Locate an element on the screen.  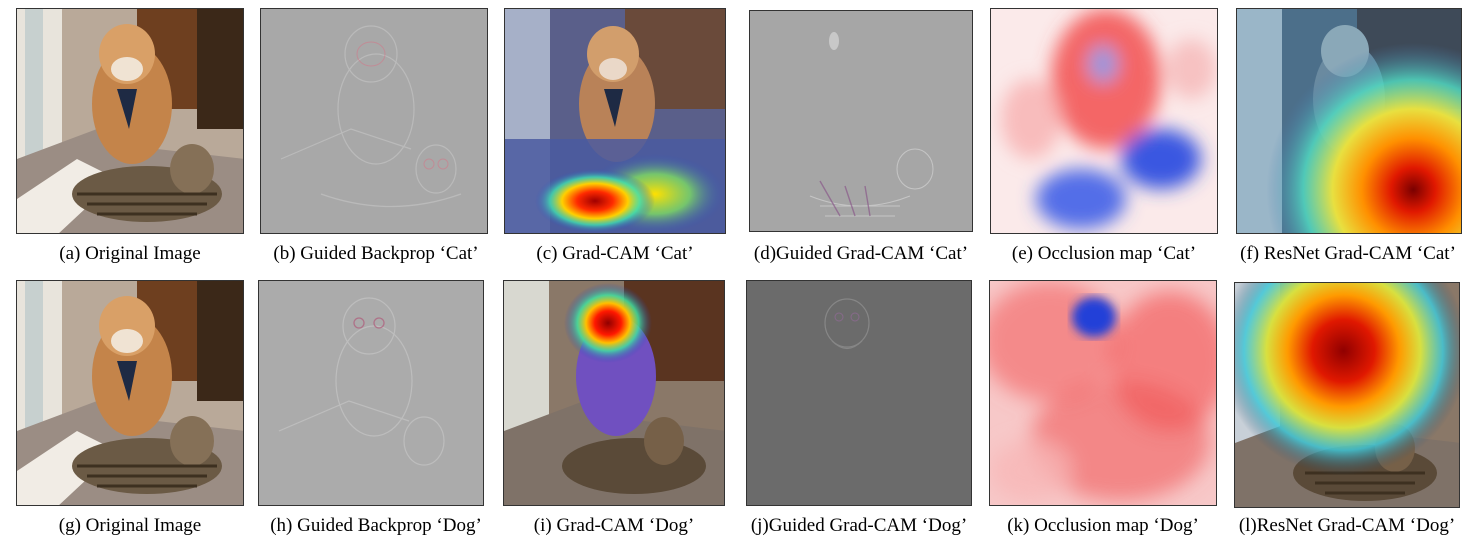
caption-e: (e) Occlusion map ‘Cat’ is located at coordinates (1104, 253).